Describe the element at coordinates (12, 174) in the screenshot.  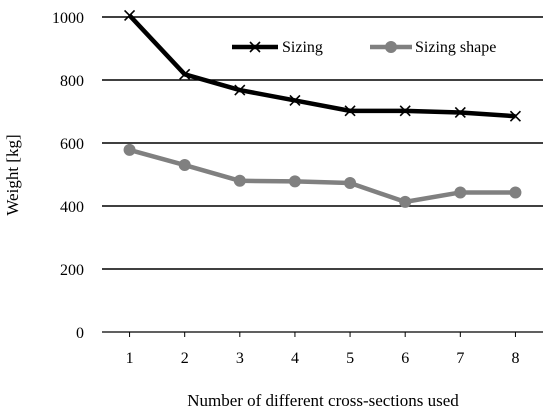
I see `y-axis-title: Weight [kg]` at that location.